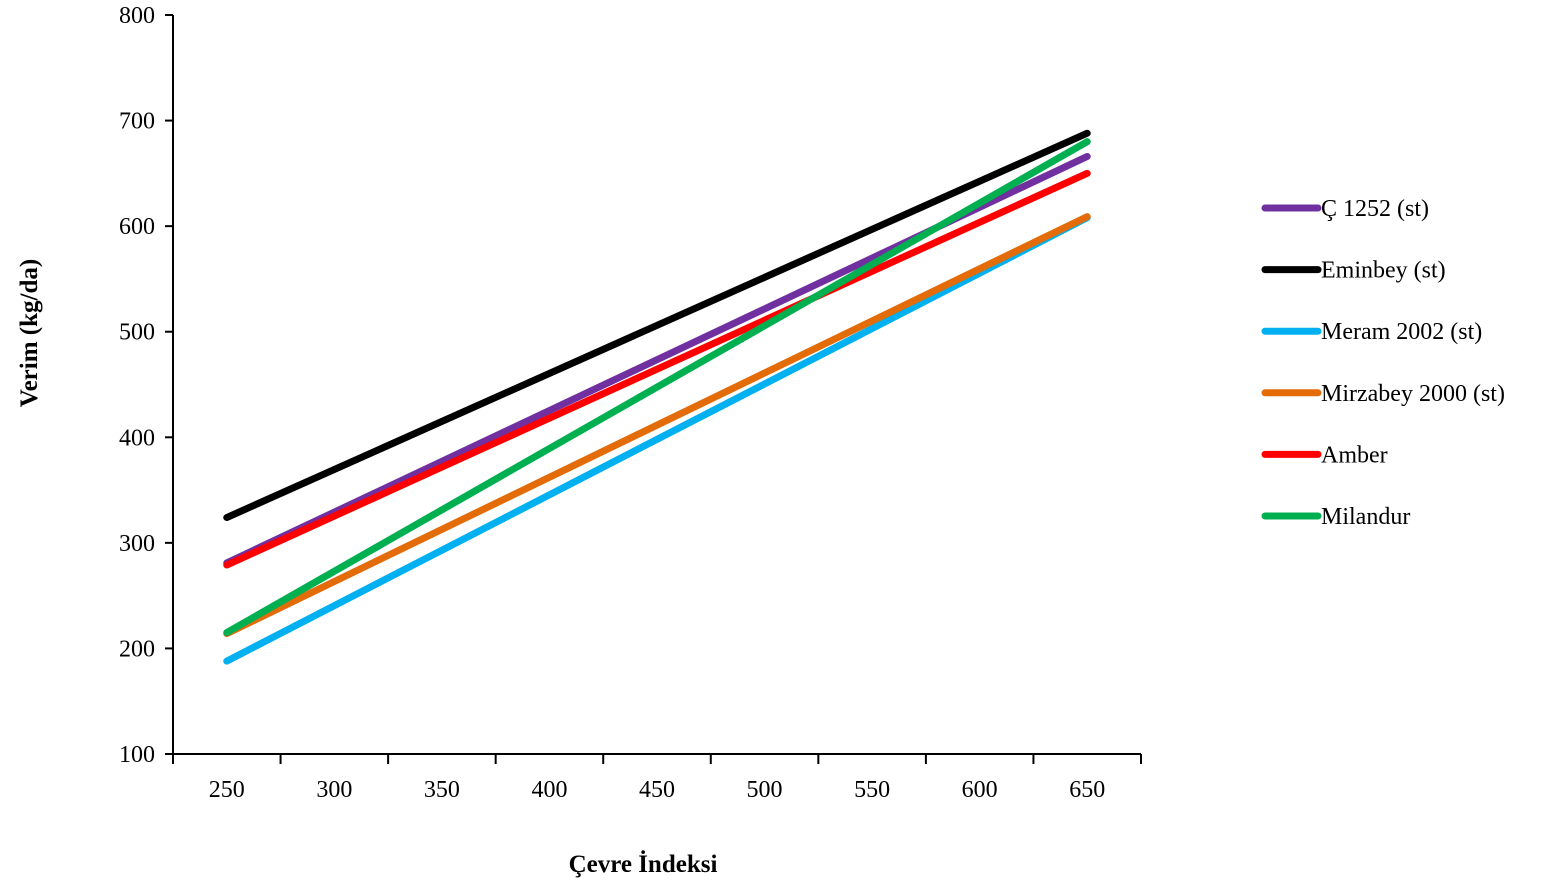 The image size is (1562, 888). What do you see at coordinates (227, 790) in the screenshot?
I see `x-tick-label: 250` at bounding box center [227, 790].